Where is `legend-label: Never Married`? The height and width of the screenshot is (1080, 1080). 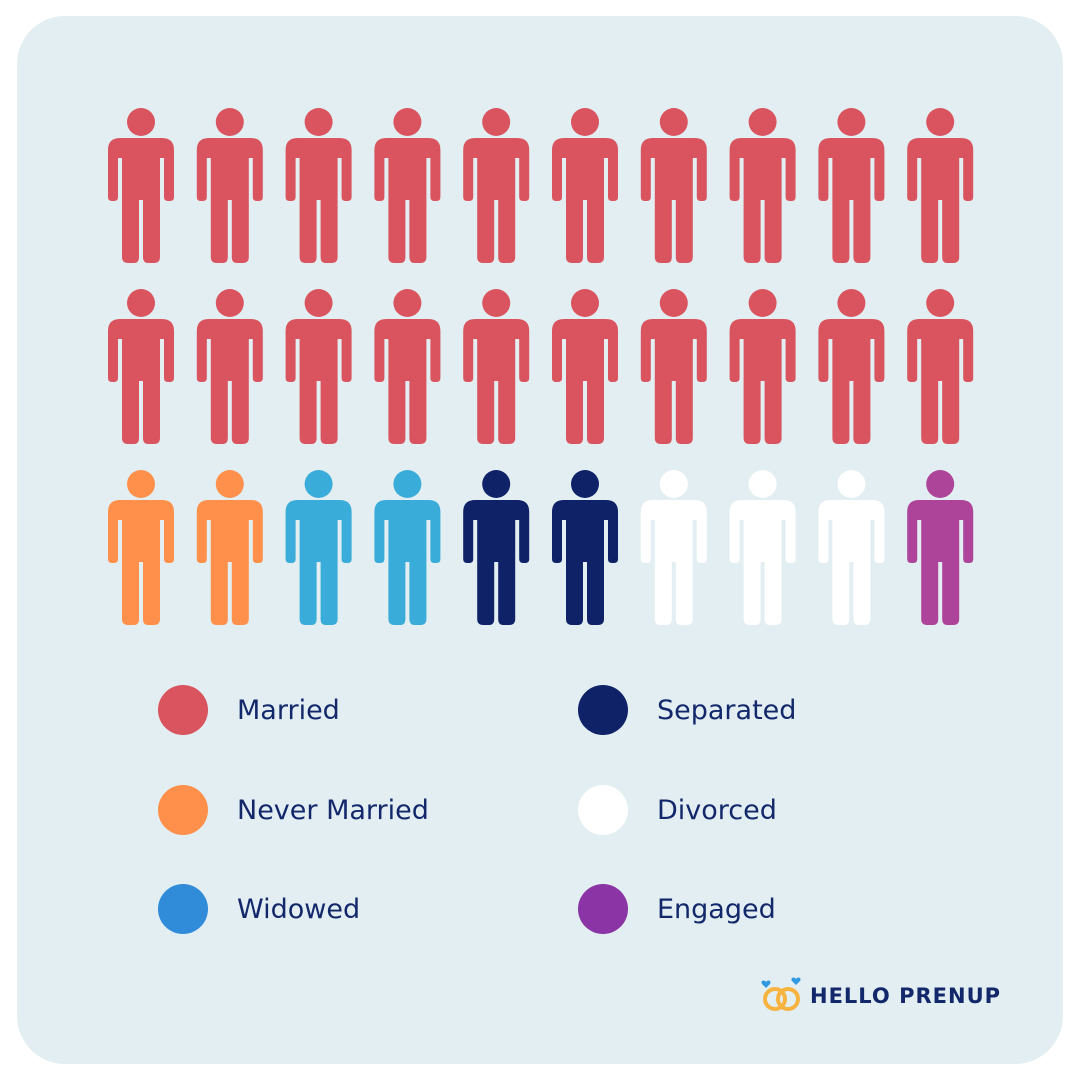 legend-label: Never Married is located at coordinates (333, 810).